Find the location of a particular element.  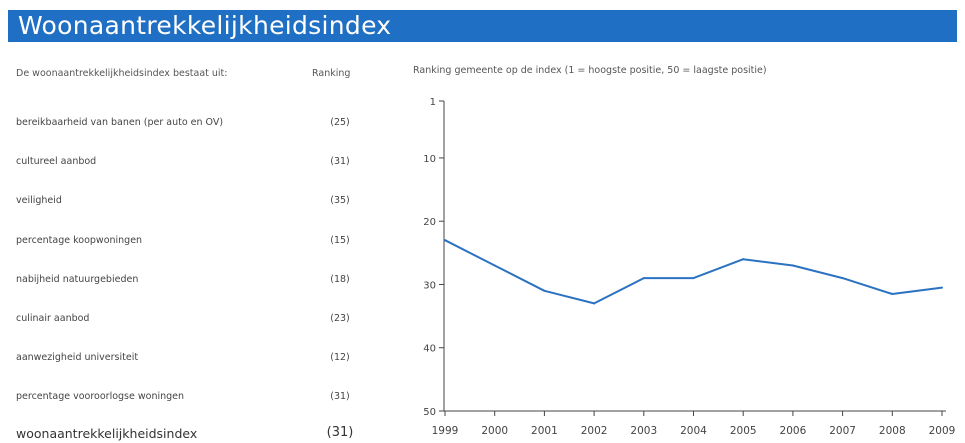

x-tick-label: 2005 is located at coordinates (743, 431).